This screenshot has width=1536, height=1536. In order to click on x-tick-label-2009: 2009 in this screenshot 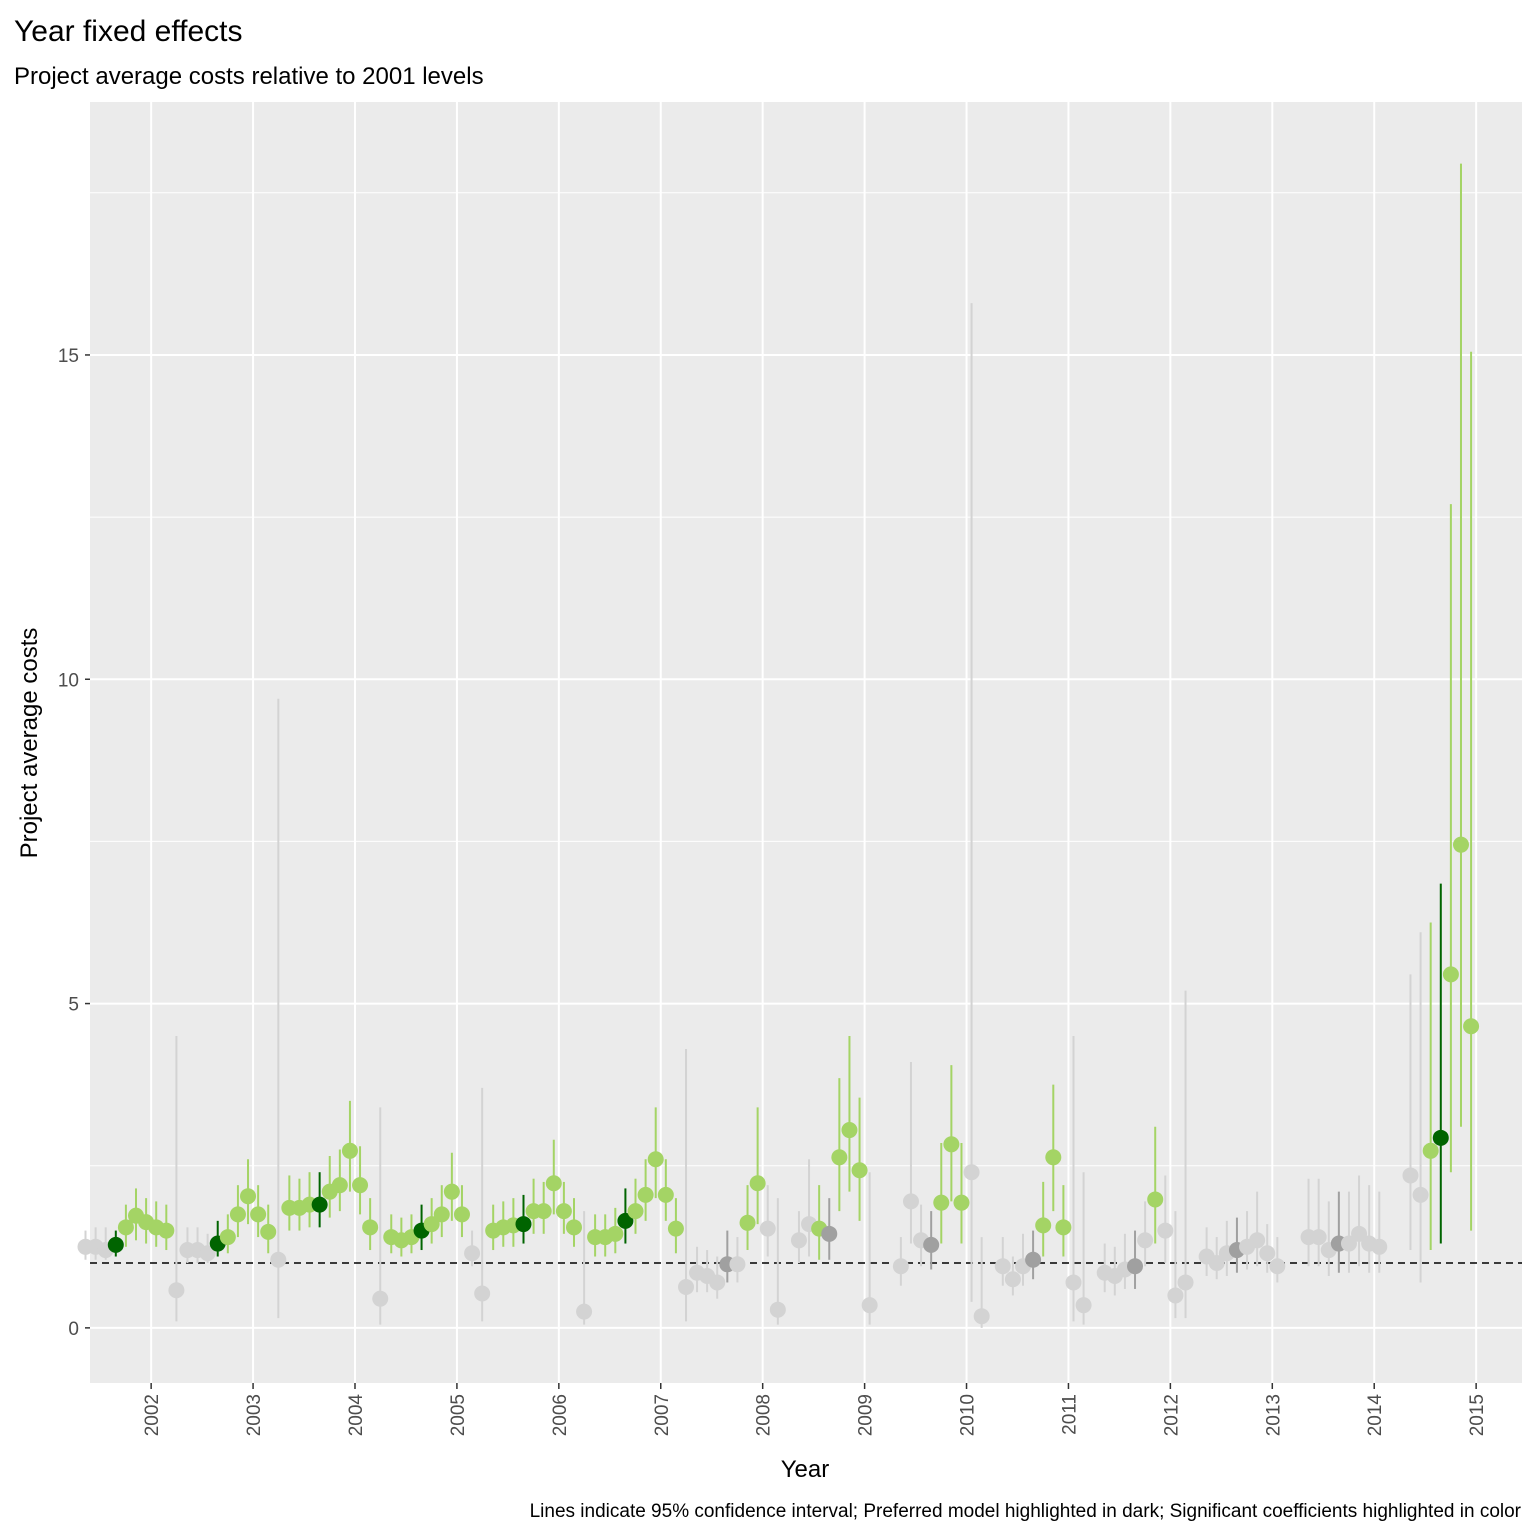, I will do `click(866, 1415)`.